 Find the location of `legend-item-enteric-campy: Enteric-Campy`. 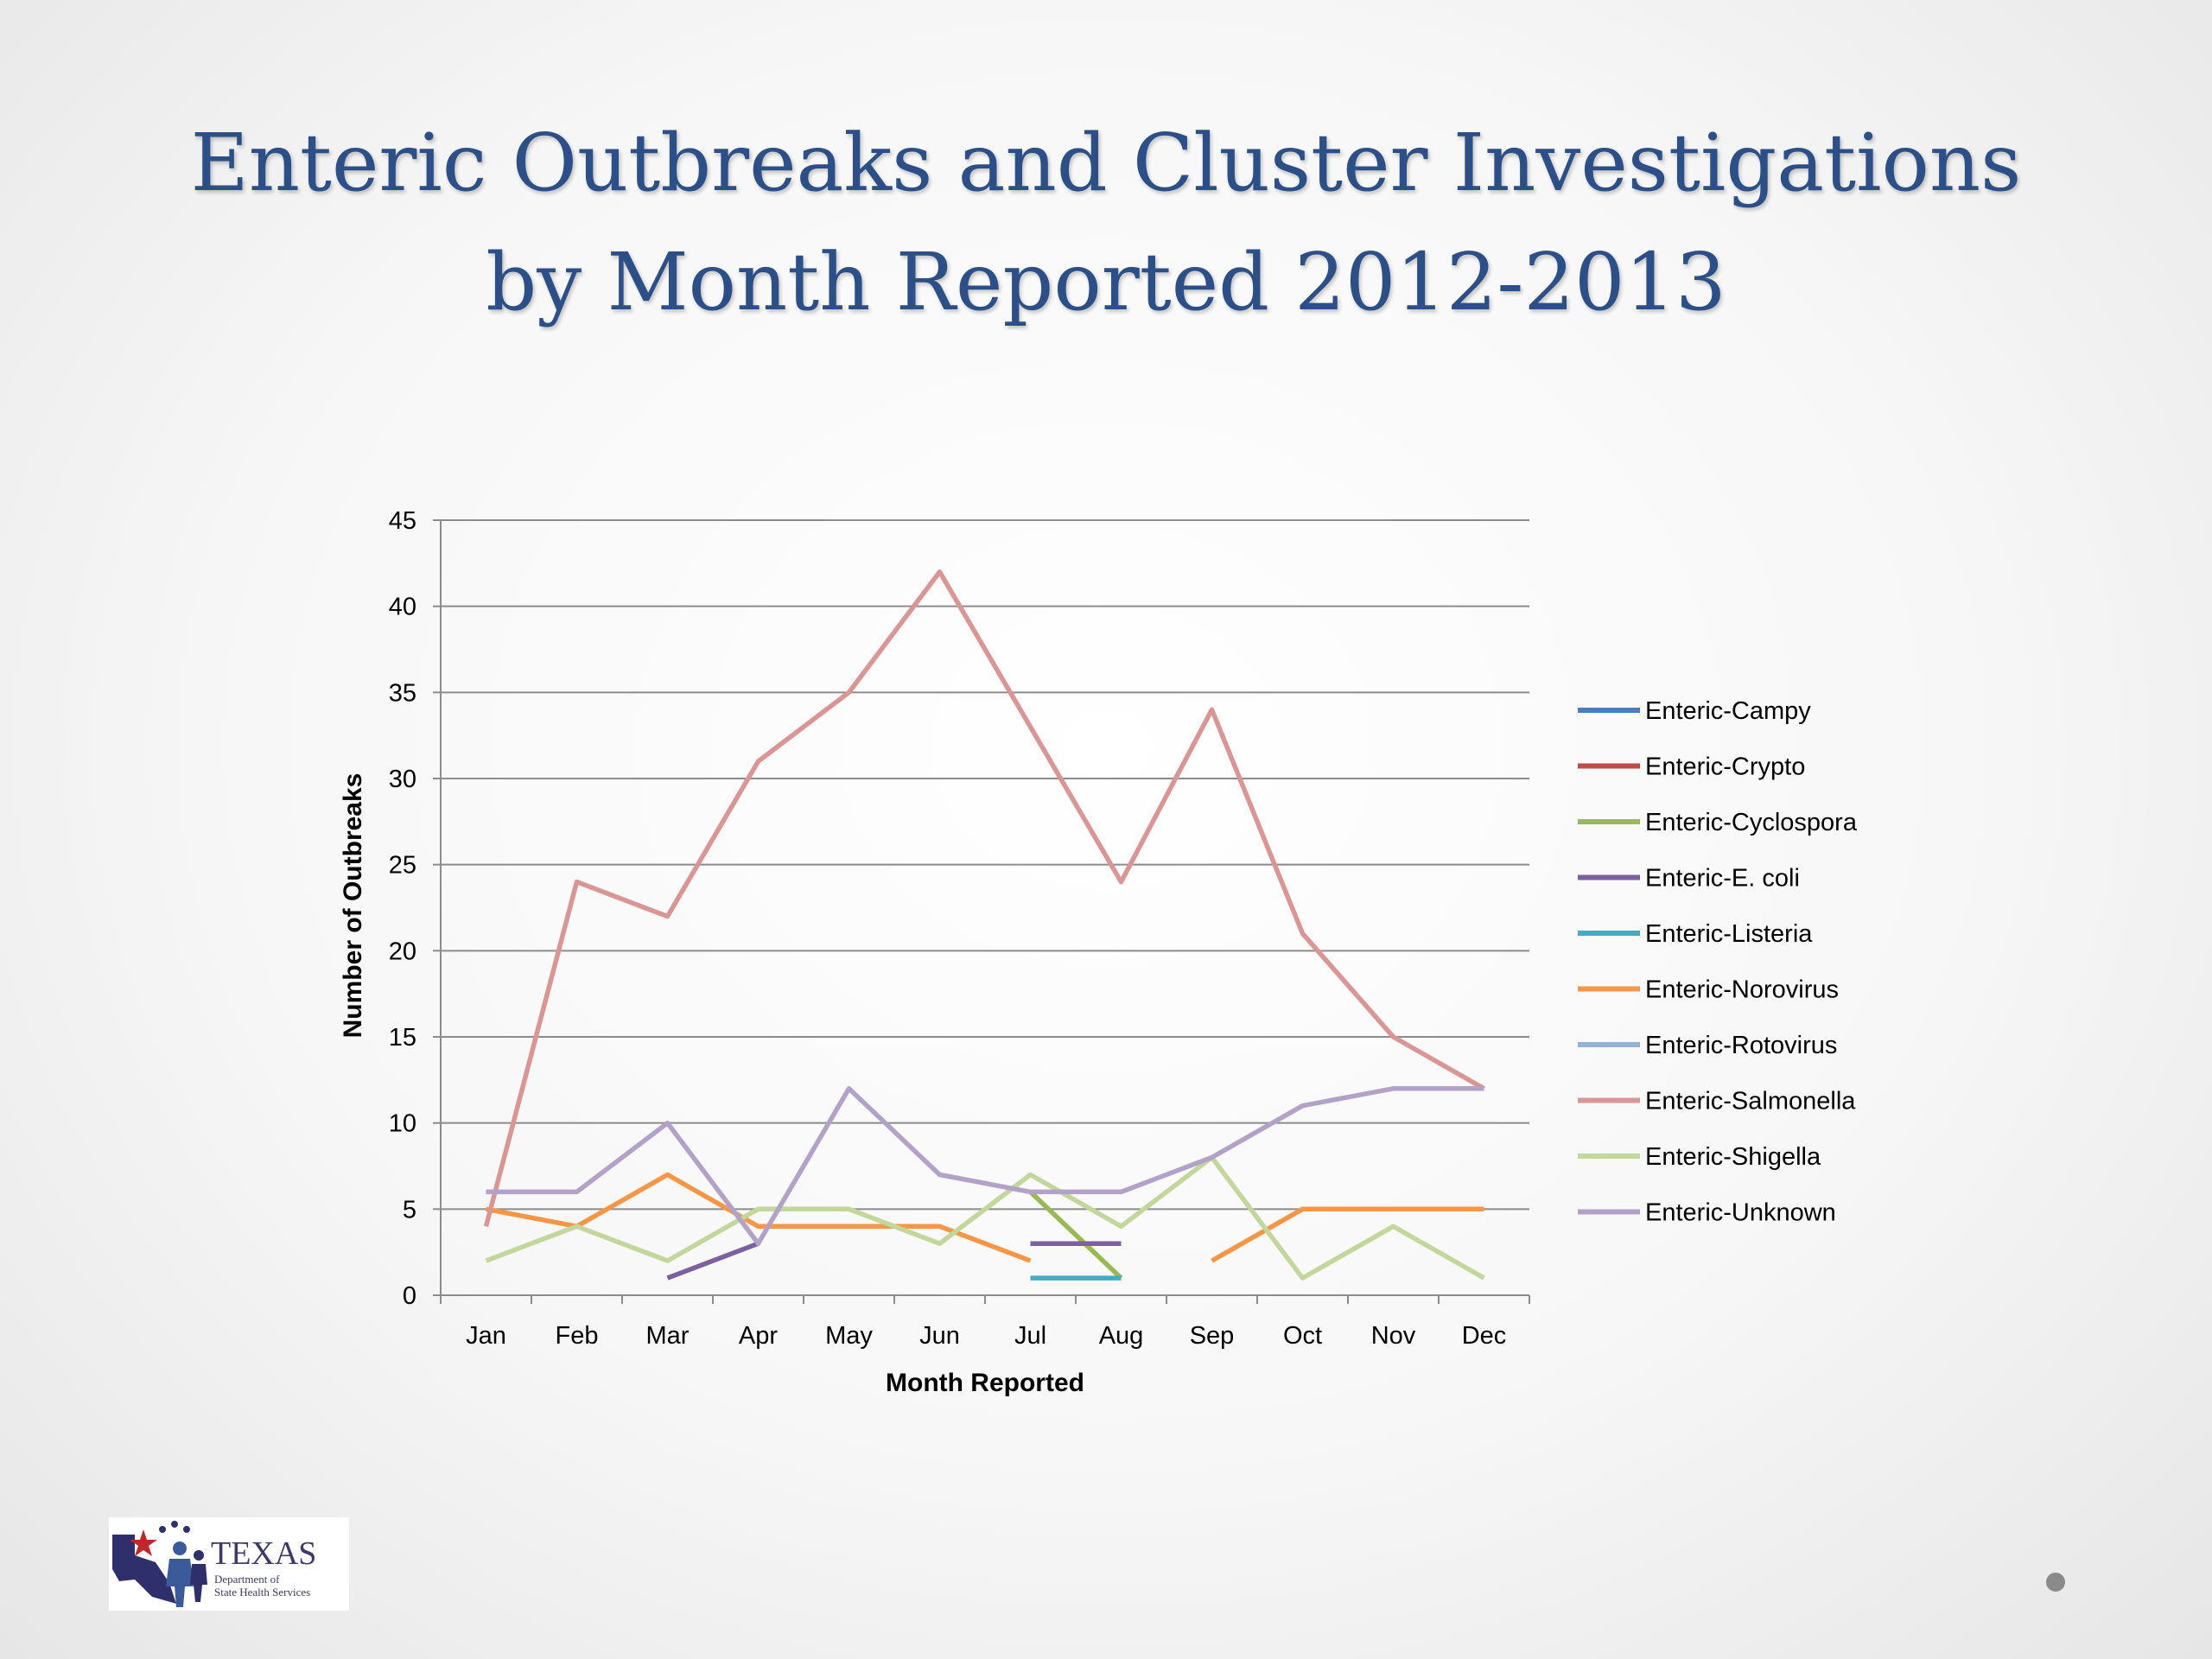

legend-item-enteric-campy: Enteric-Campy is located at coordinates (1694, 711).